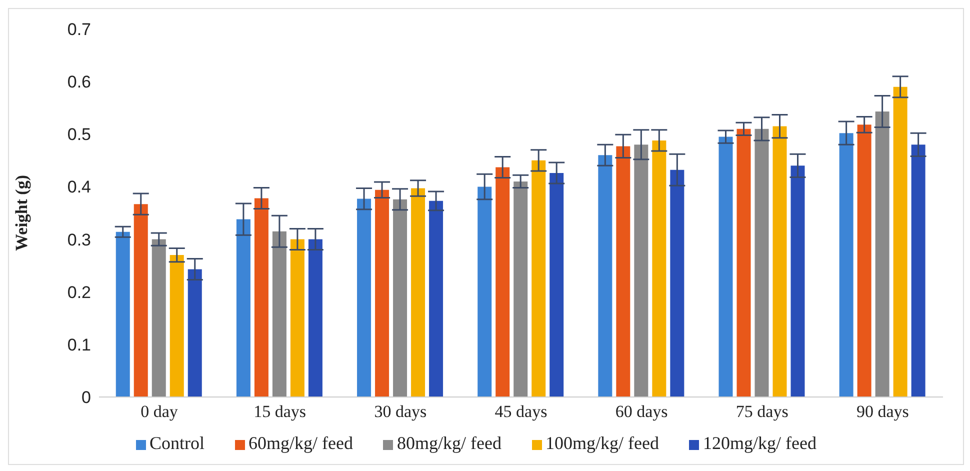  Describe the element at coordinates (280, 412) in the screenshot. I see `x-tick-label: 15 days` at that location.